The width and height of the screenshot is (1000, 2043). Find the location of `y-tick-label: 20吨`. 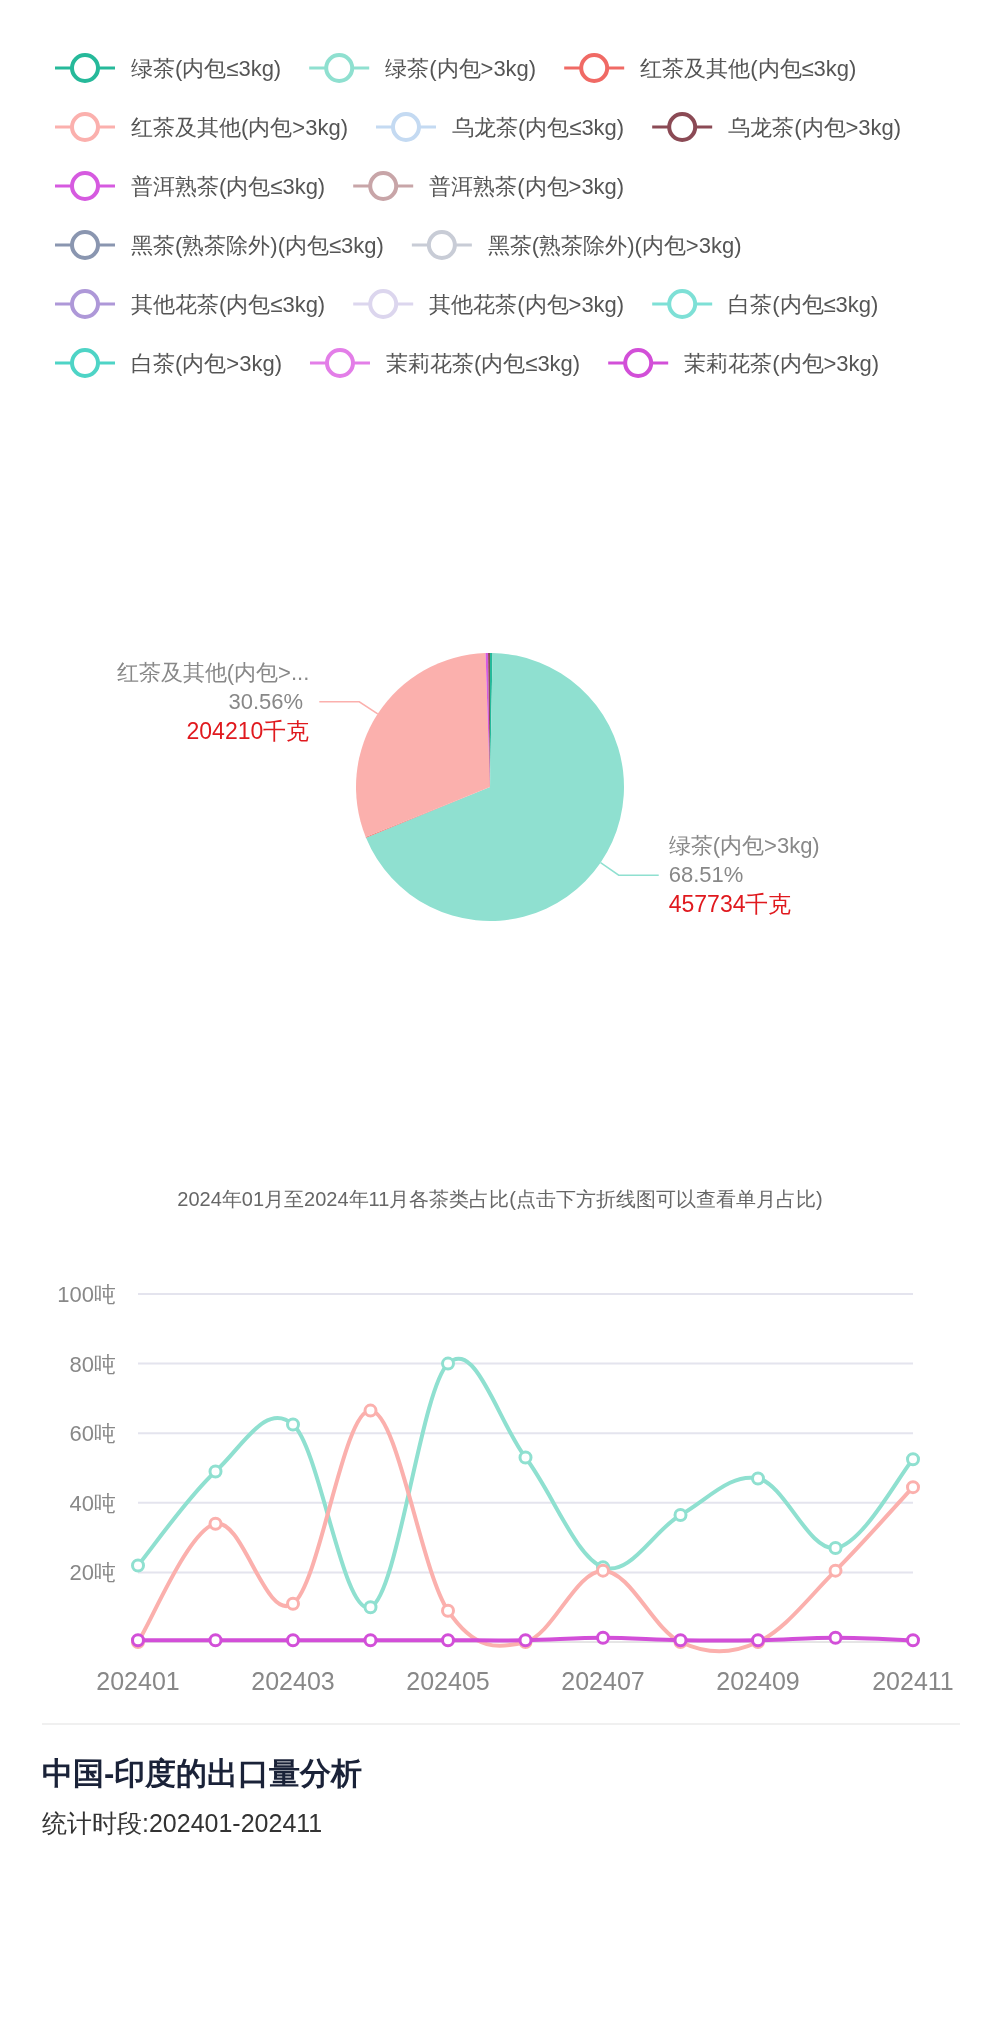

y-tick-label: 20吨 is located at coordinates (92, 1573).